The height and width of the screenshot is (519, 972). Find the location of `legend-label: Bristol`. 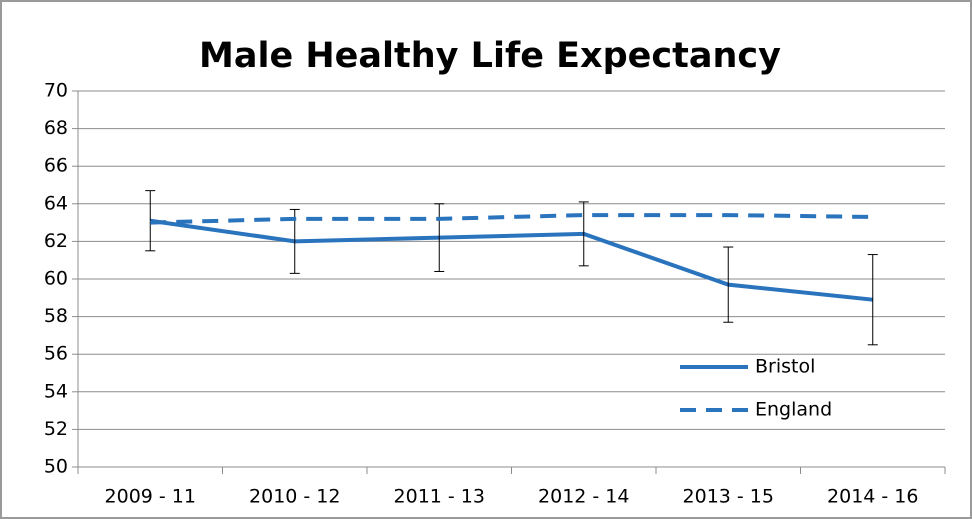

legend-label: Bristol is located at coordinates (785, 367).